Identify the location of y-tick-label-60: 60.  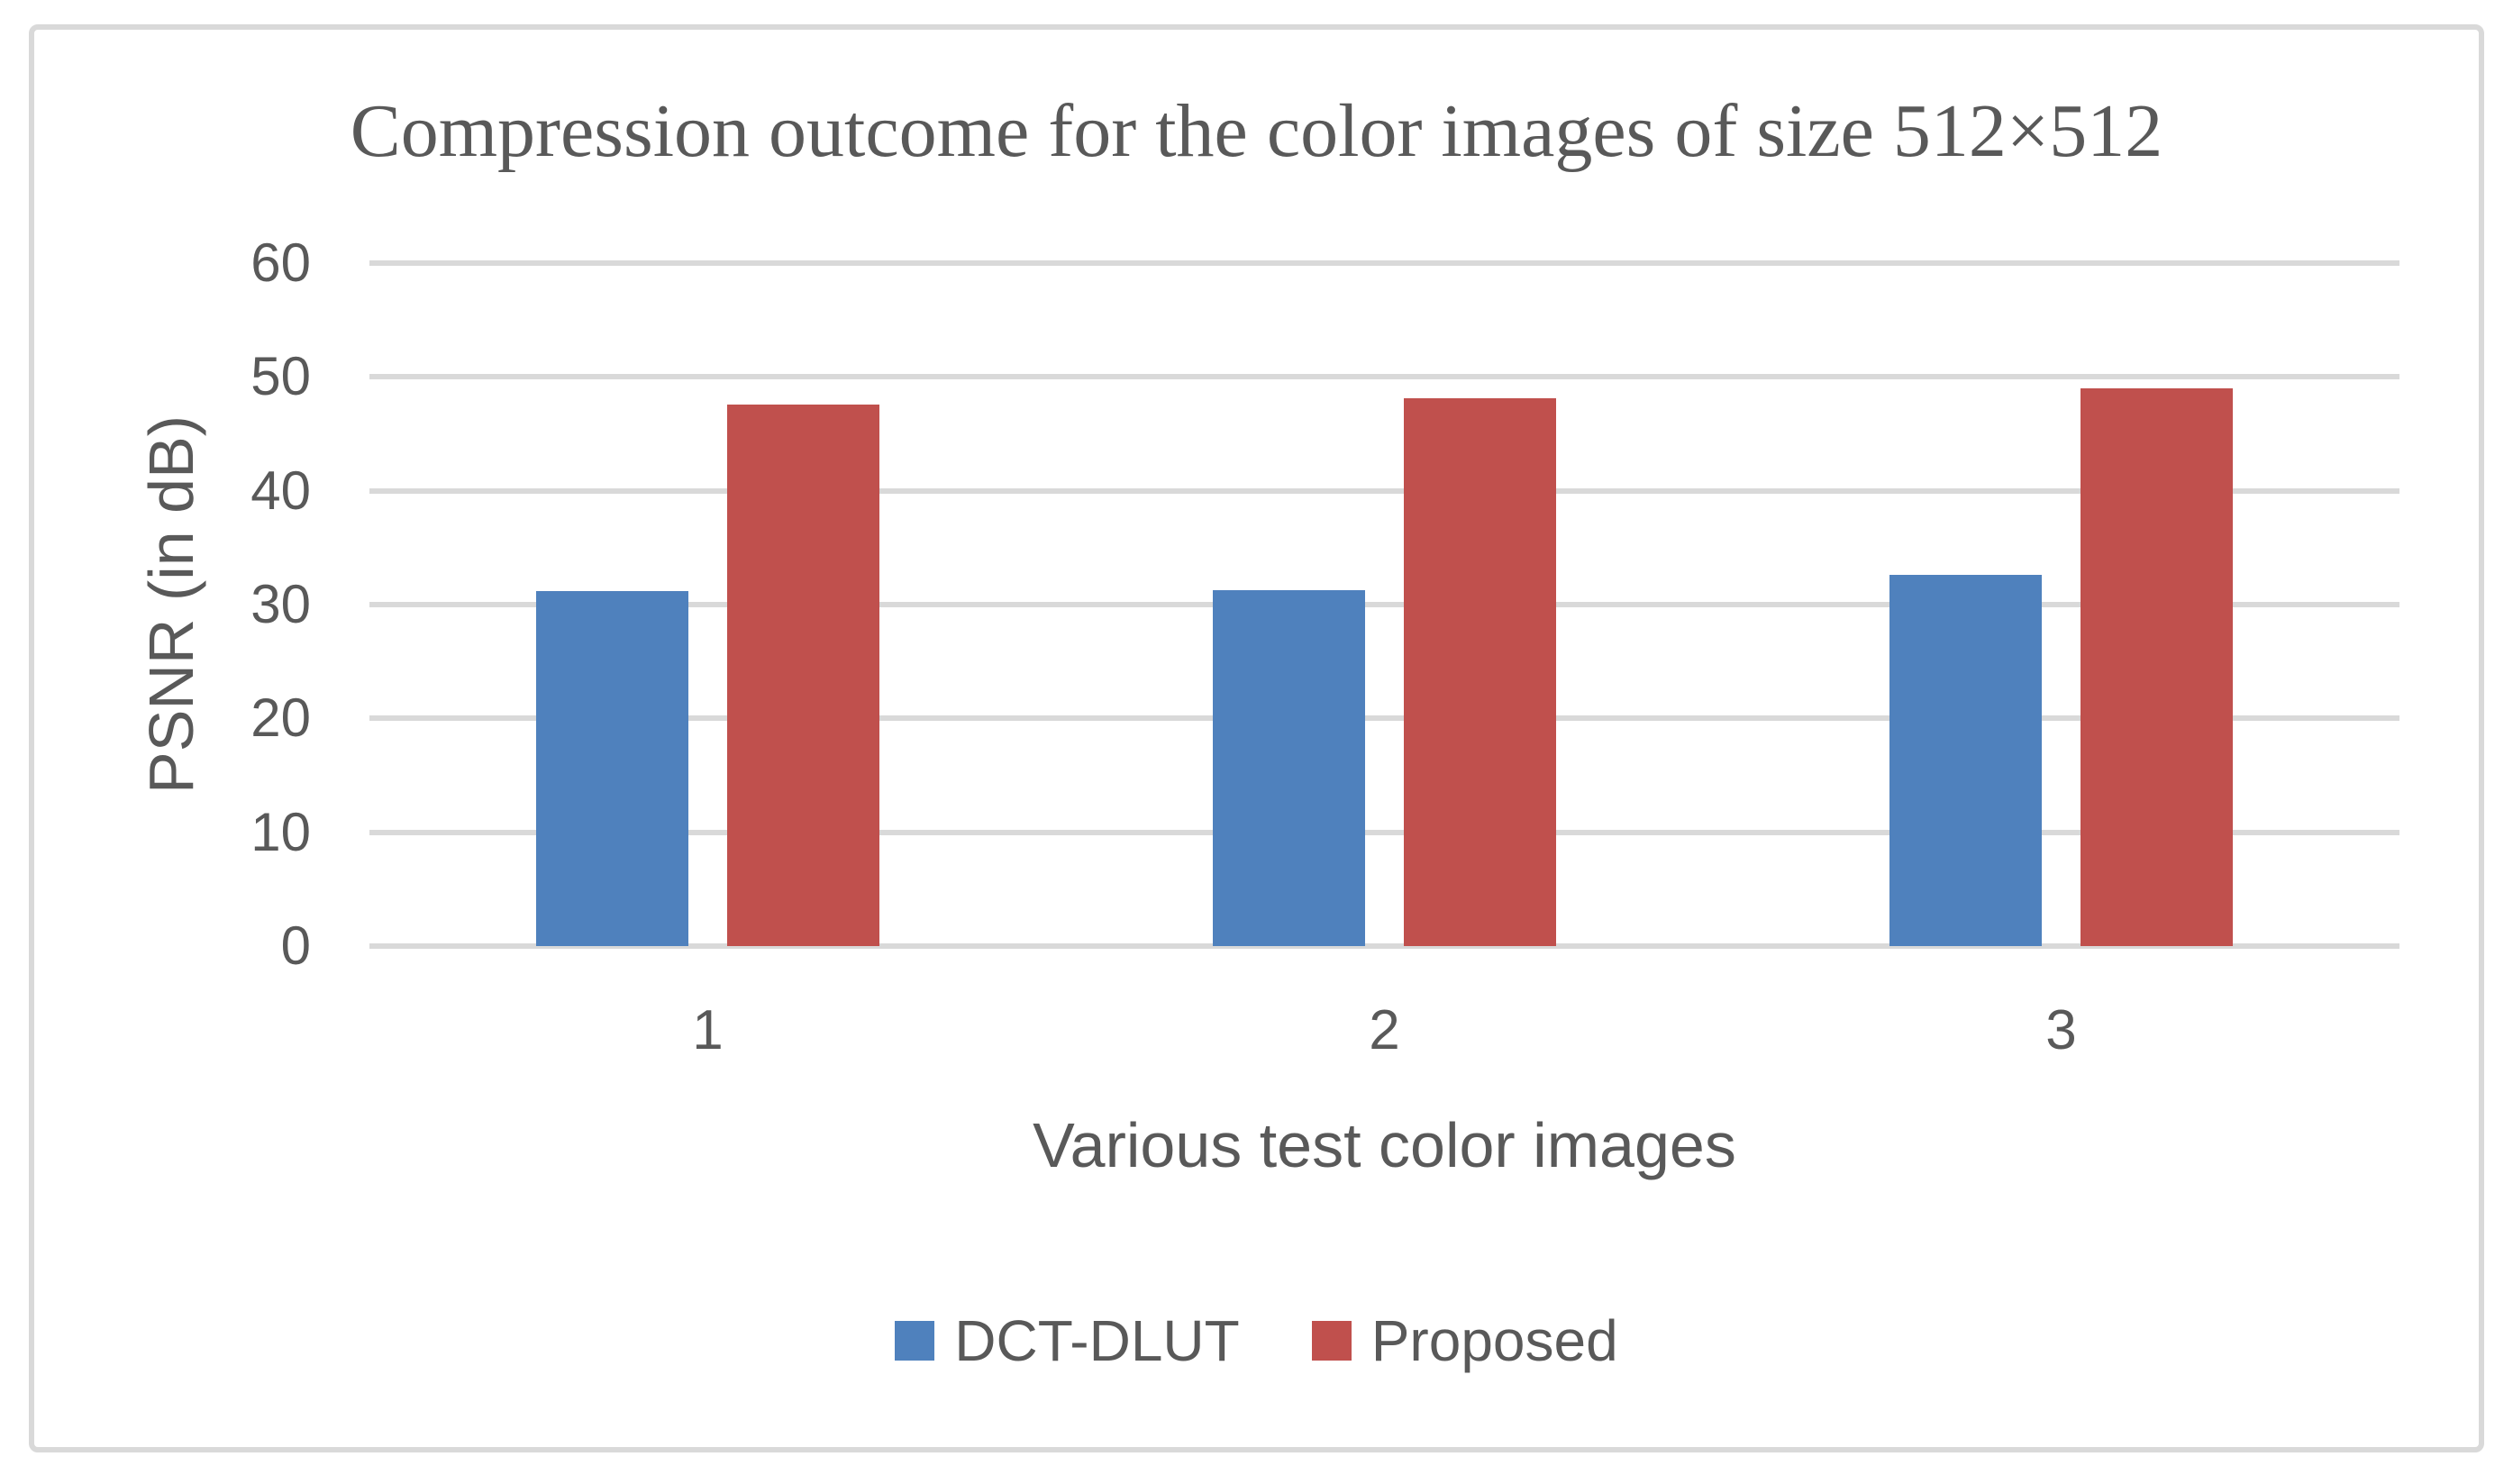
(280, 262).